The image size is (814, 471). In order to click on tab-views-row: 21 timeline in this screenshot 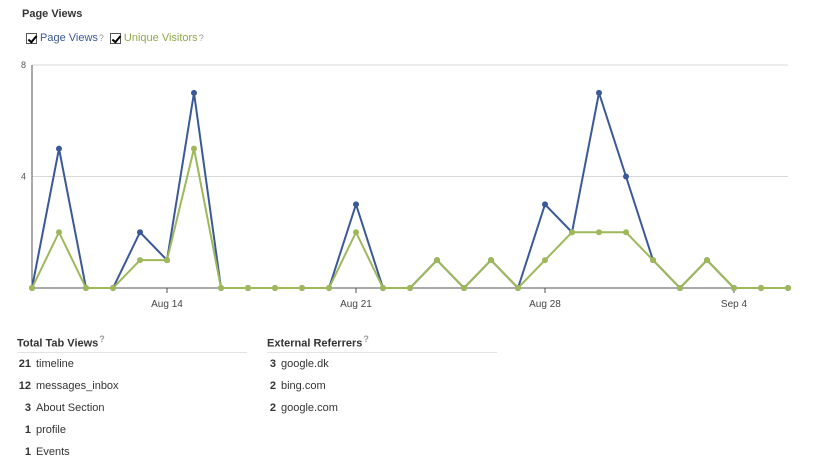, I will do `click(45, 364)`.